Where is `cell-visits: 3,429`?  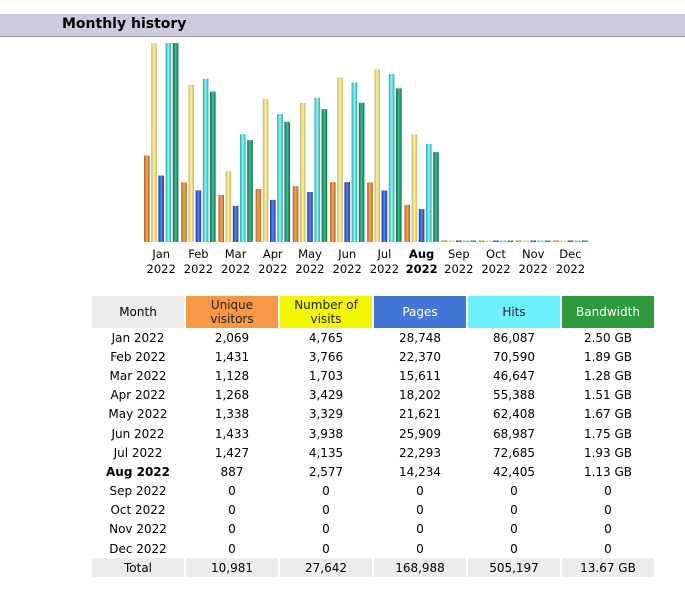
cell-visits: 3,429 is located at coordinates (326, 395).